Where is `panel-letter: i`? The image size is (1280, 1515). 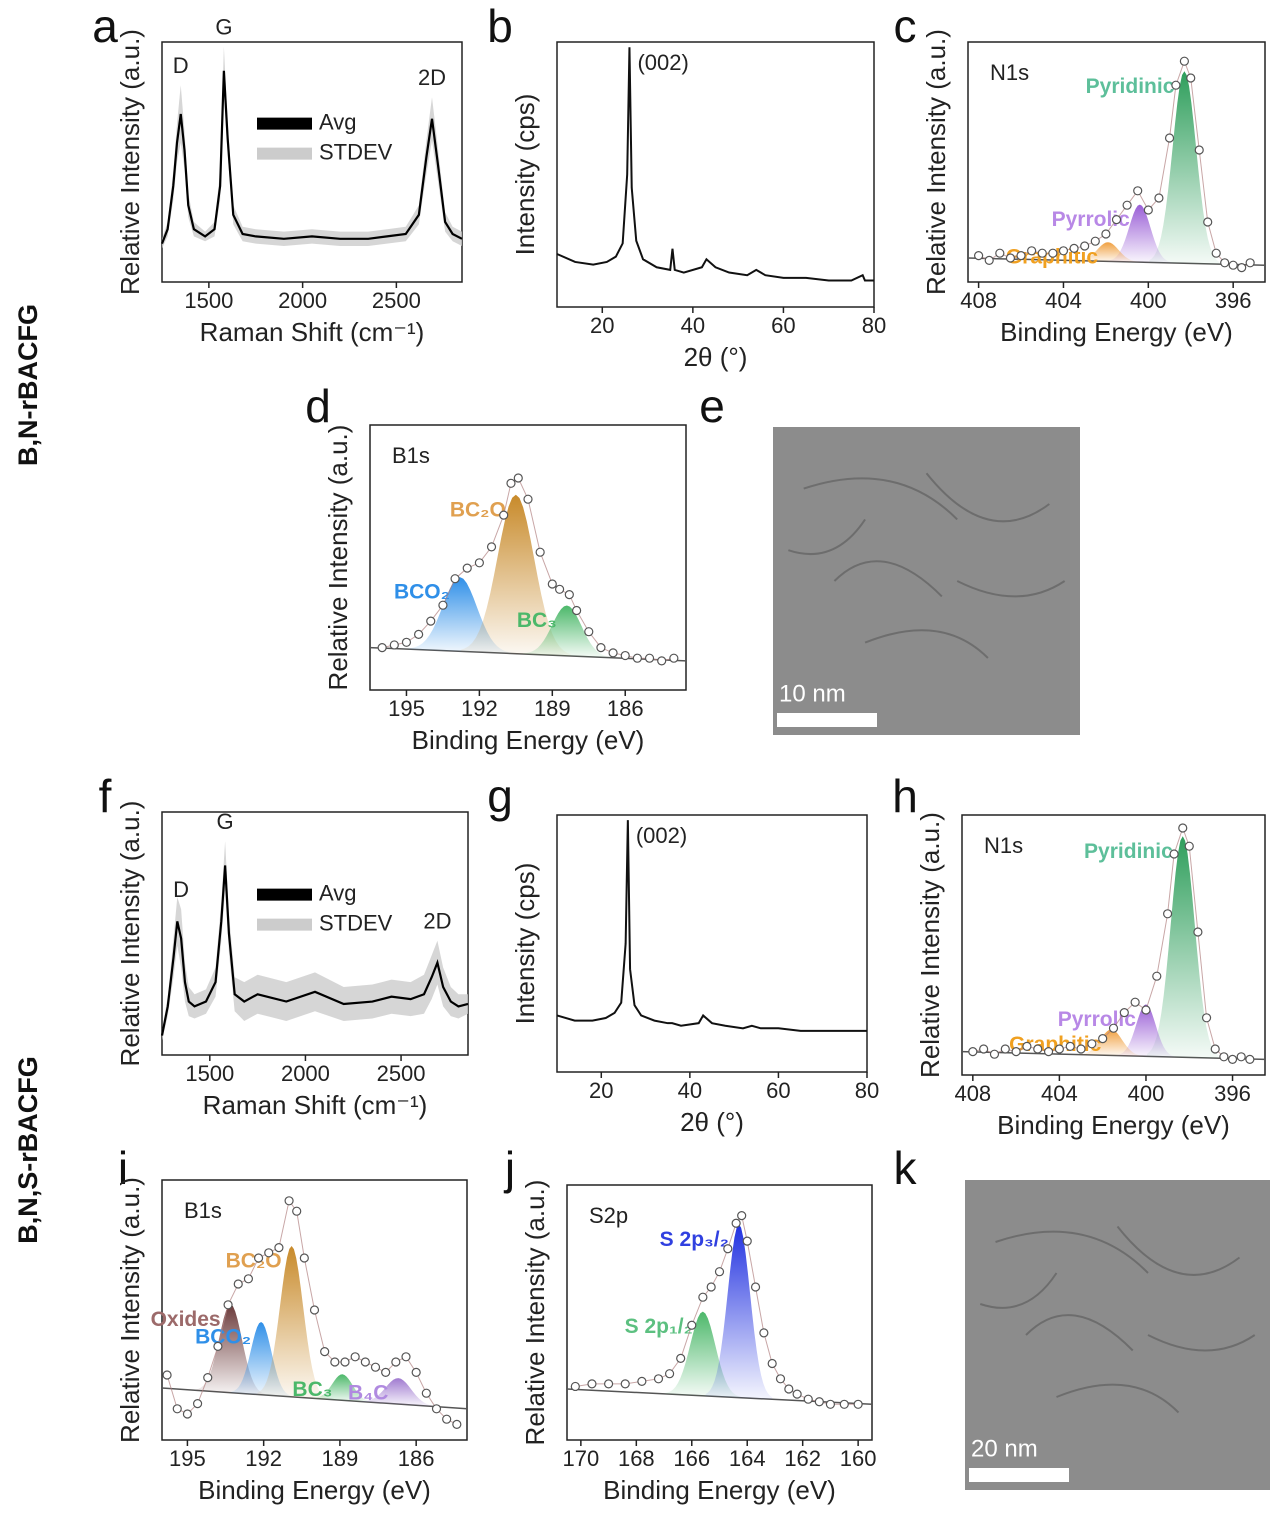
panel-letter: i is located at coordinates (123, 1168).